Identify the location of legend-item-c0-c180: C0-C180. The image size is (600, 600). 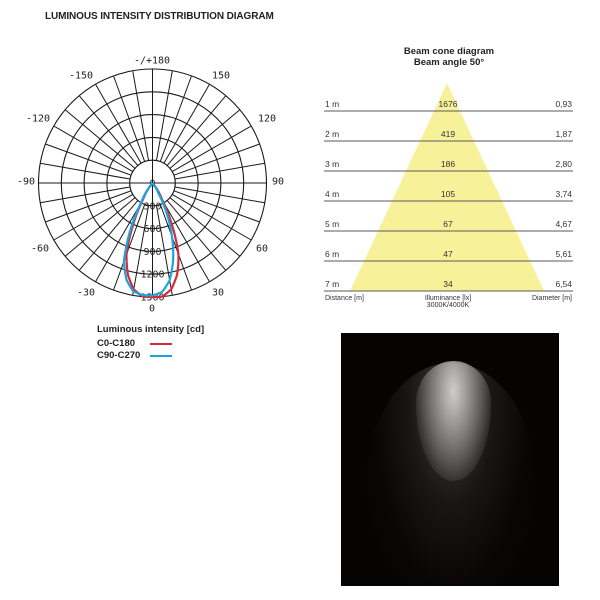
(116, 343).